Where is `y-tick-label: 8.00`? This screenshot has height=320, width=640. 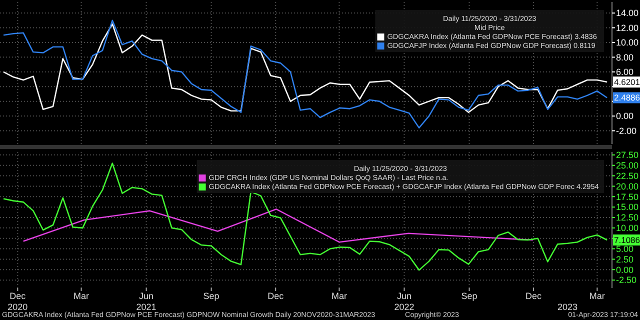 y-tick-label: 8.00 is located at coordinates (625, 57).